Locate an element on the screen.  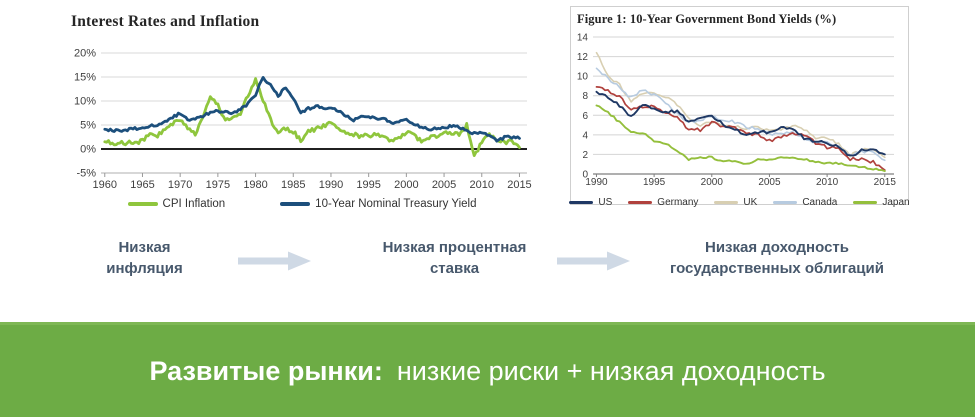
svg-text: 12 is located at coordinates (582, 57).